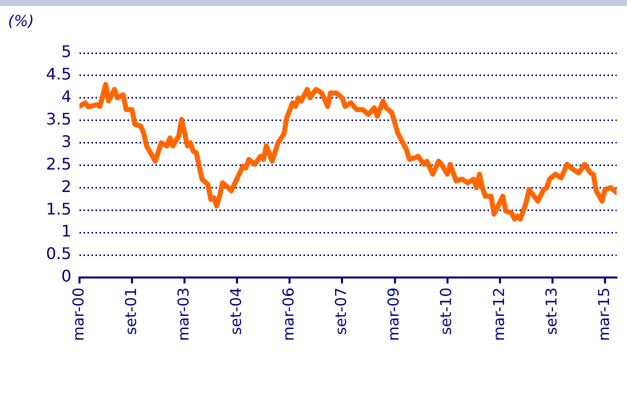  I want to click on x-tick-label: set-13, so click(551, 311).